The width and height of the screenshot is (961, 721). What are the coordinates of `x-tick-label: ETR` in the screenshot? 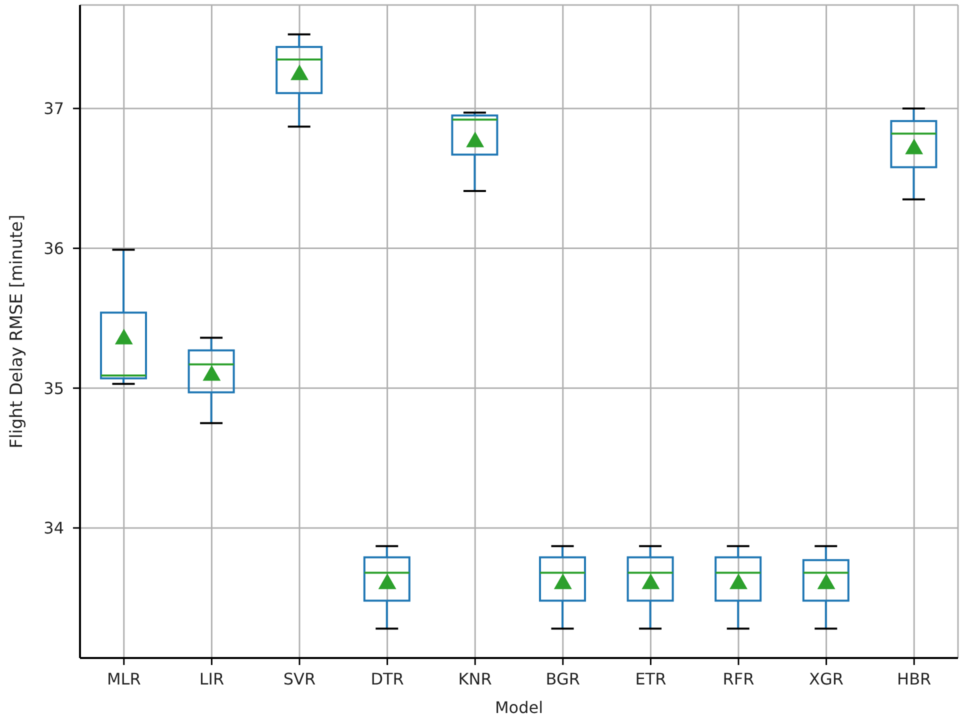 It's located at (650, 678).